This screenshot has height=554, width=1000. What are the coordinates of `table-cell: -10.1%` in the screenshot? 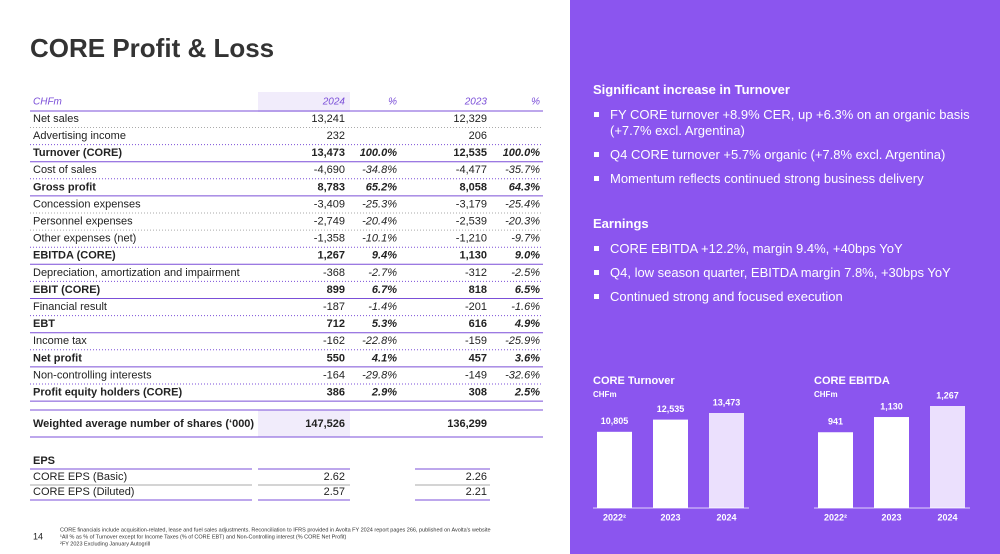 It's located at (379, 239).